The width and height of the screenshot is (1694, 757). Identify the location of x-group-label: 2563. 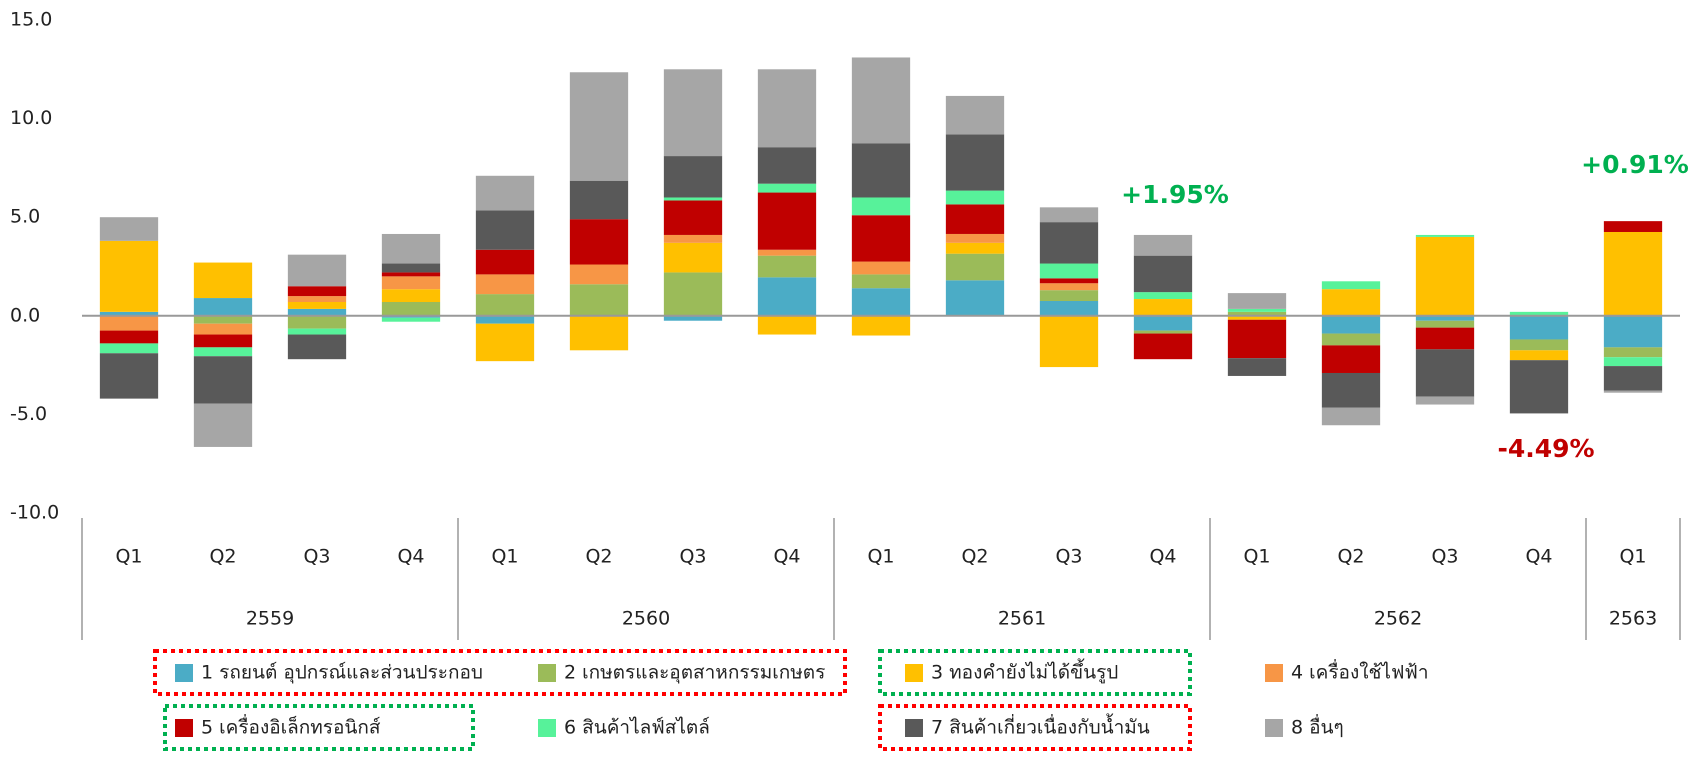
(1633, 619).